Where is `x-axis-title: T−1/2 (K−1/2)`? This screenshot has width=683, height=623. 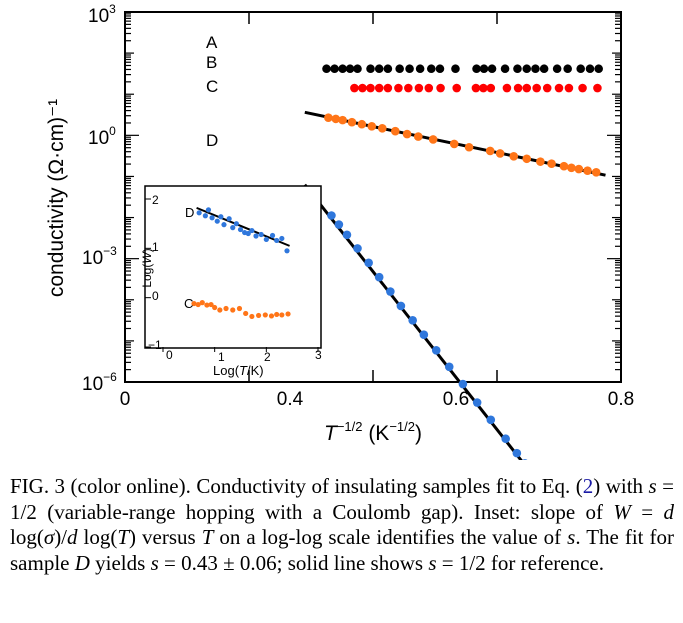 x-axis-title: T−1/2 (K−1/2) is located at coordinates (373, 432).